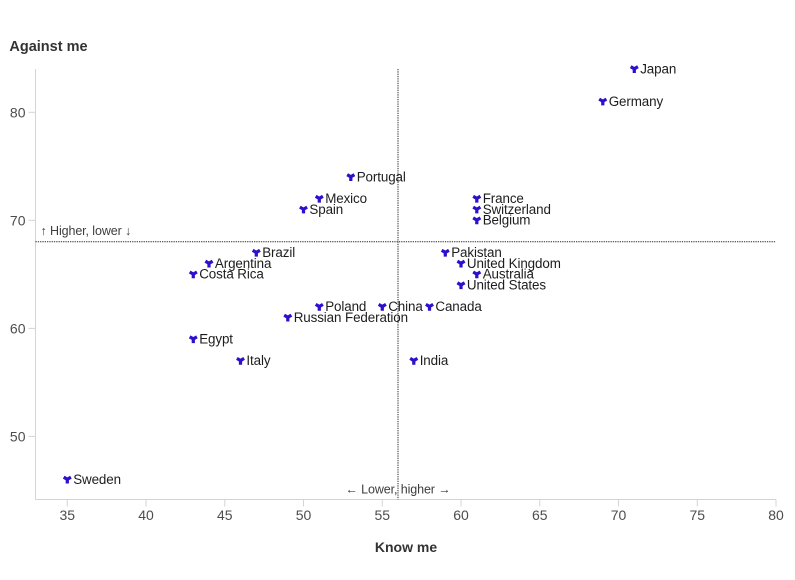 The width and height of the screenshot is (795, 580). Describe the element at coordinates (381, 176) in the screenshot. I see `svg-text: Portugal` at that location.